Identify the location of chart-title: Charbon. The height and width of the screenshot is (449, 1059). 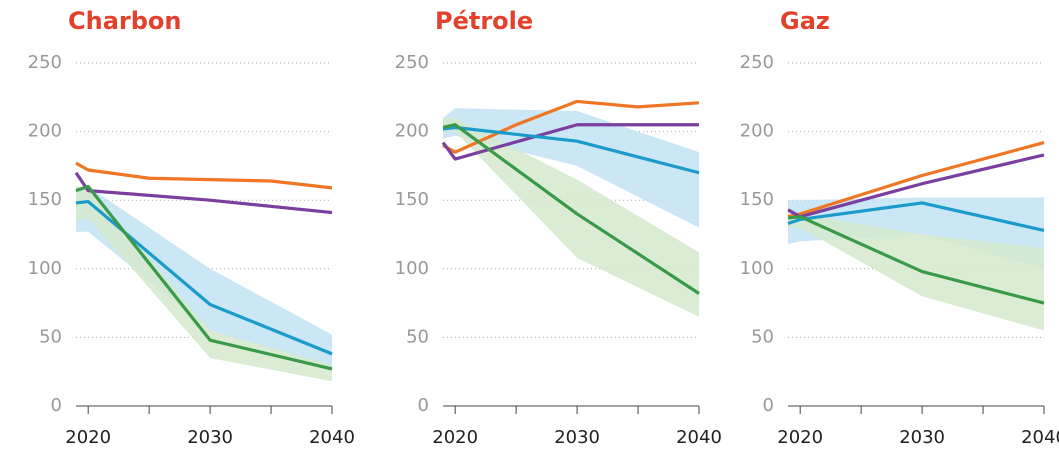
(124, 21).